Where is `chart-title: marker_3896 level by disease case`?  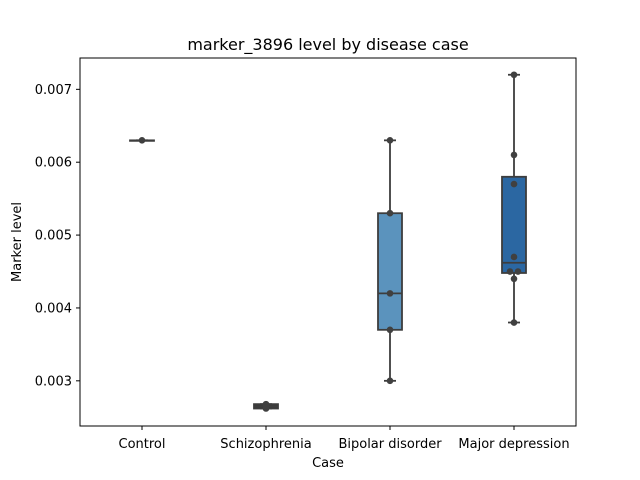 chart-title: marker_3896 level by disease case is located at coordinates (327, 45).